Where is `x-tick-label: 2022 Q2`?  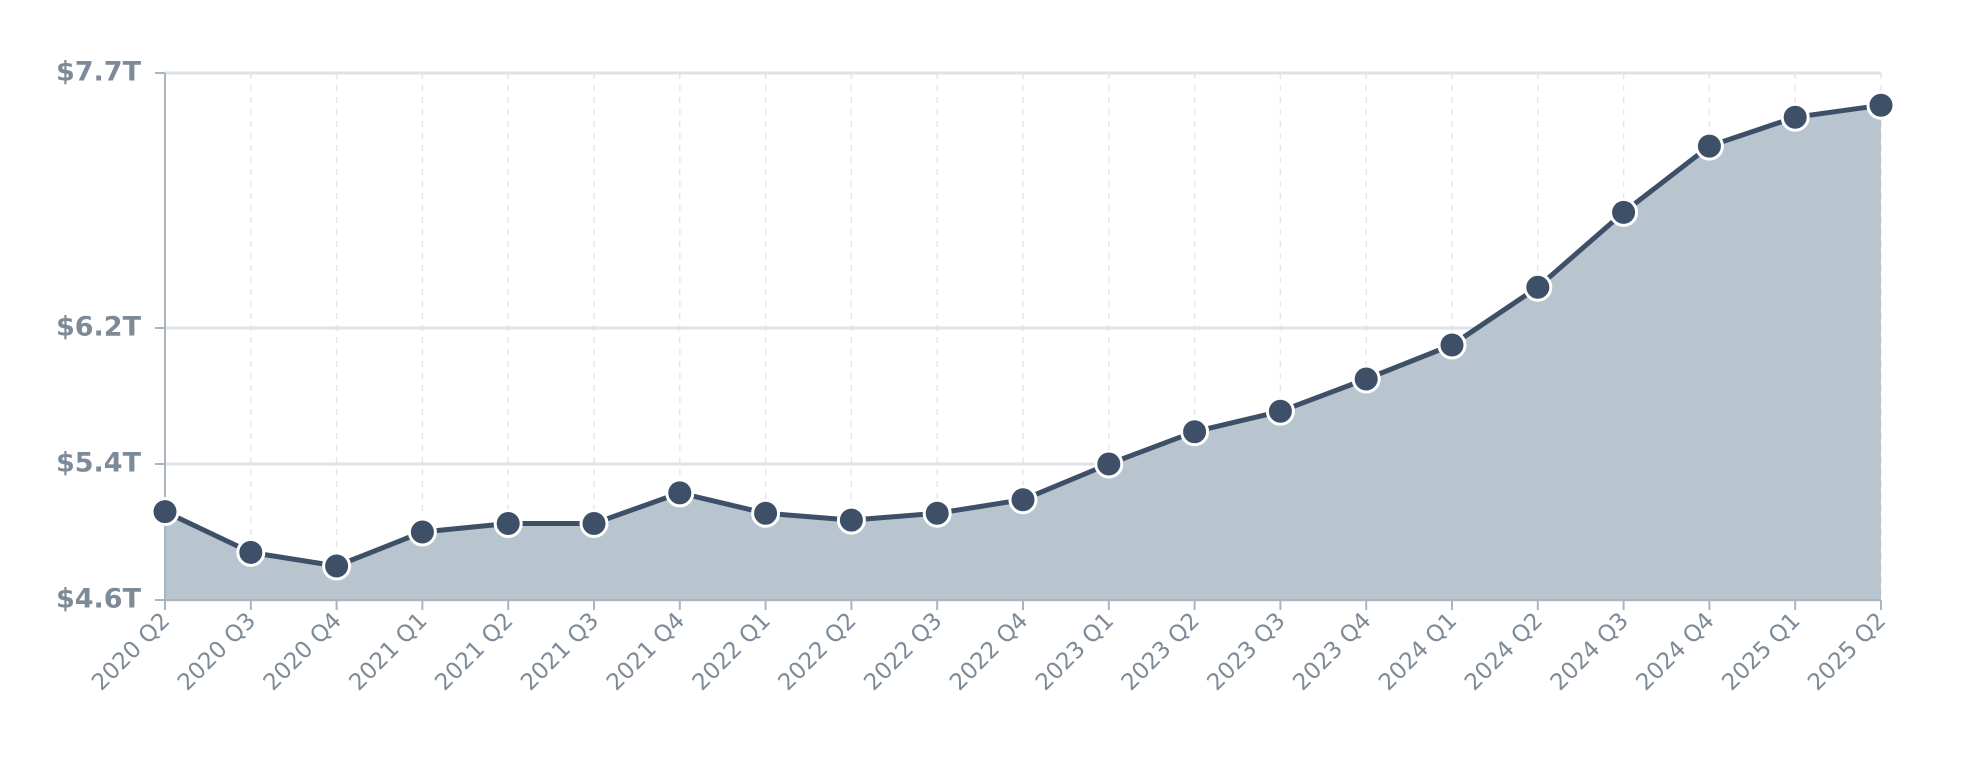 x-tick-label: 2022 Q2 is located at coordinates (818, 652).